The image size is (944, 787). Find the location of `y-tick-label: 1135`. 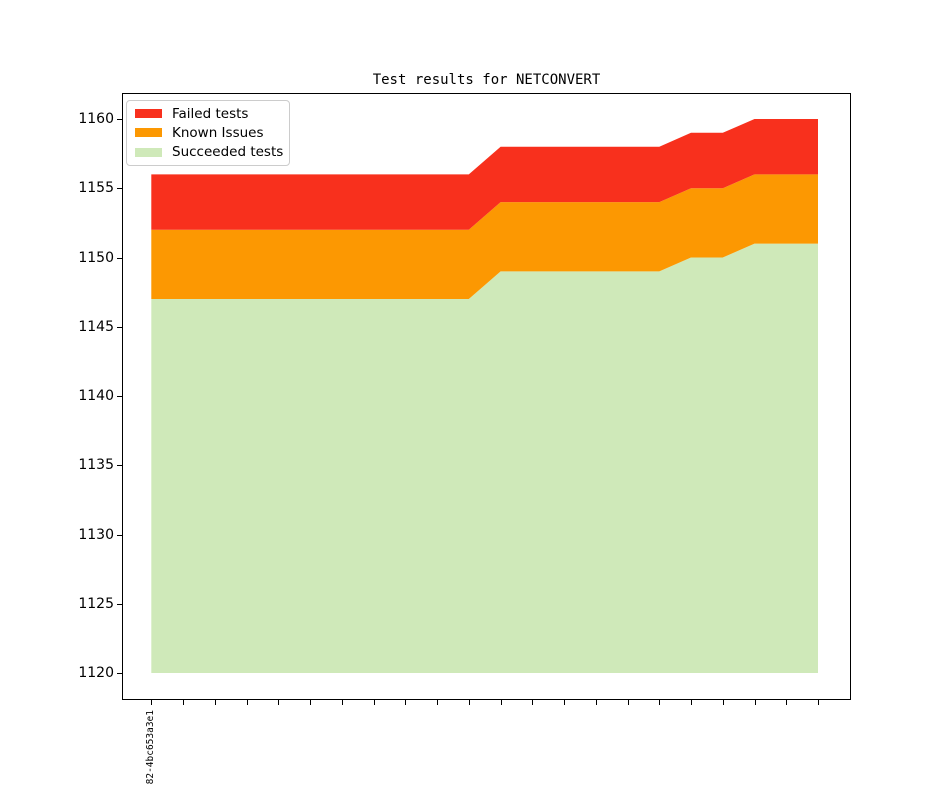

y-tick-label: 1135 is located at coordinates (96, 465).